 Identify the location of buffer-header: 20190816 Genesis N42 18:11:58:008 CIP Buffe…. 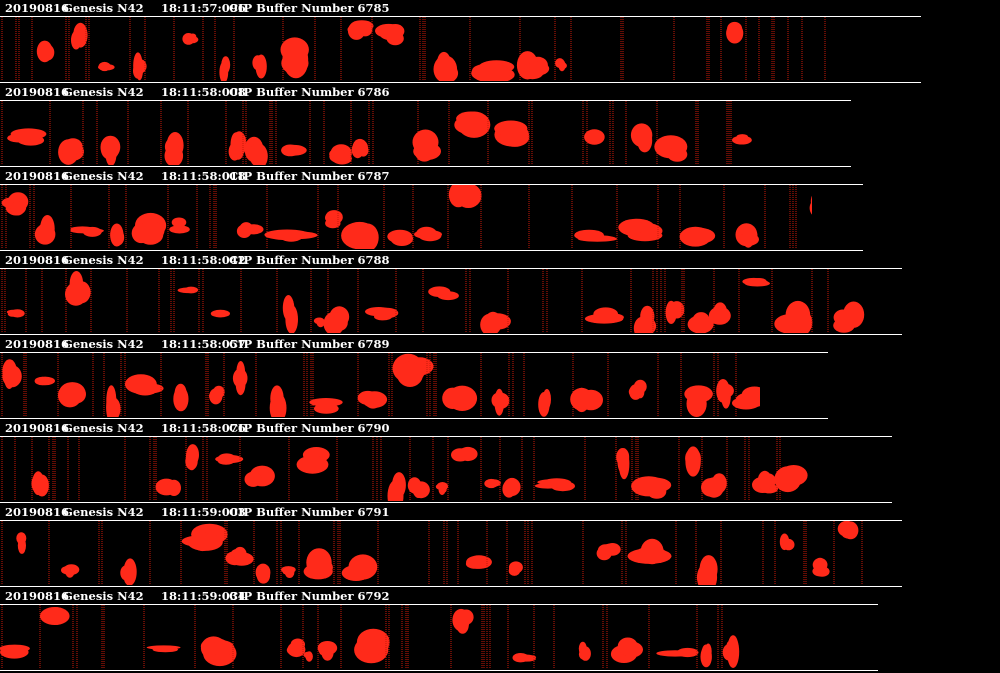
(500, 92).